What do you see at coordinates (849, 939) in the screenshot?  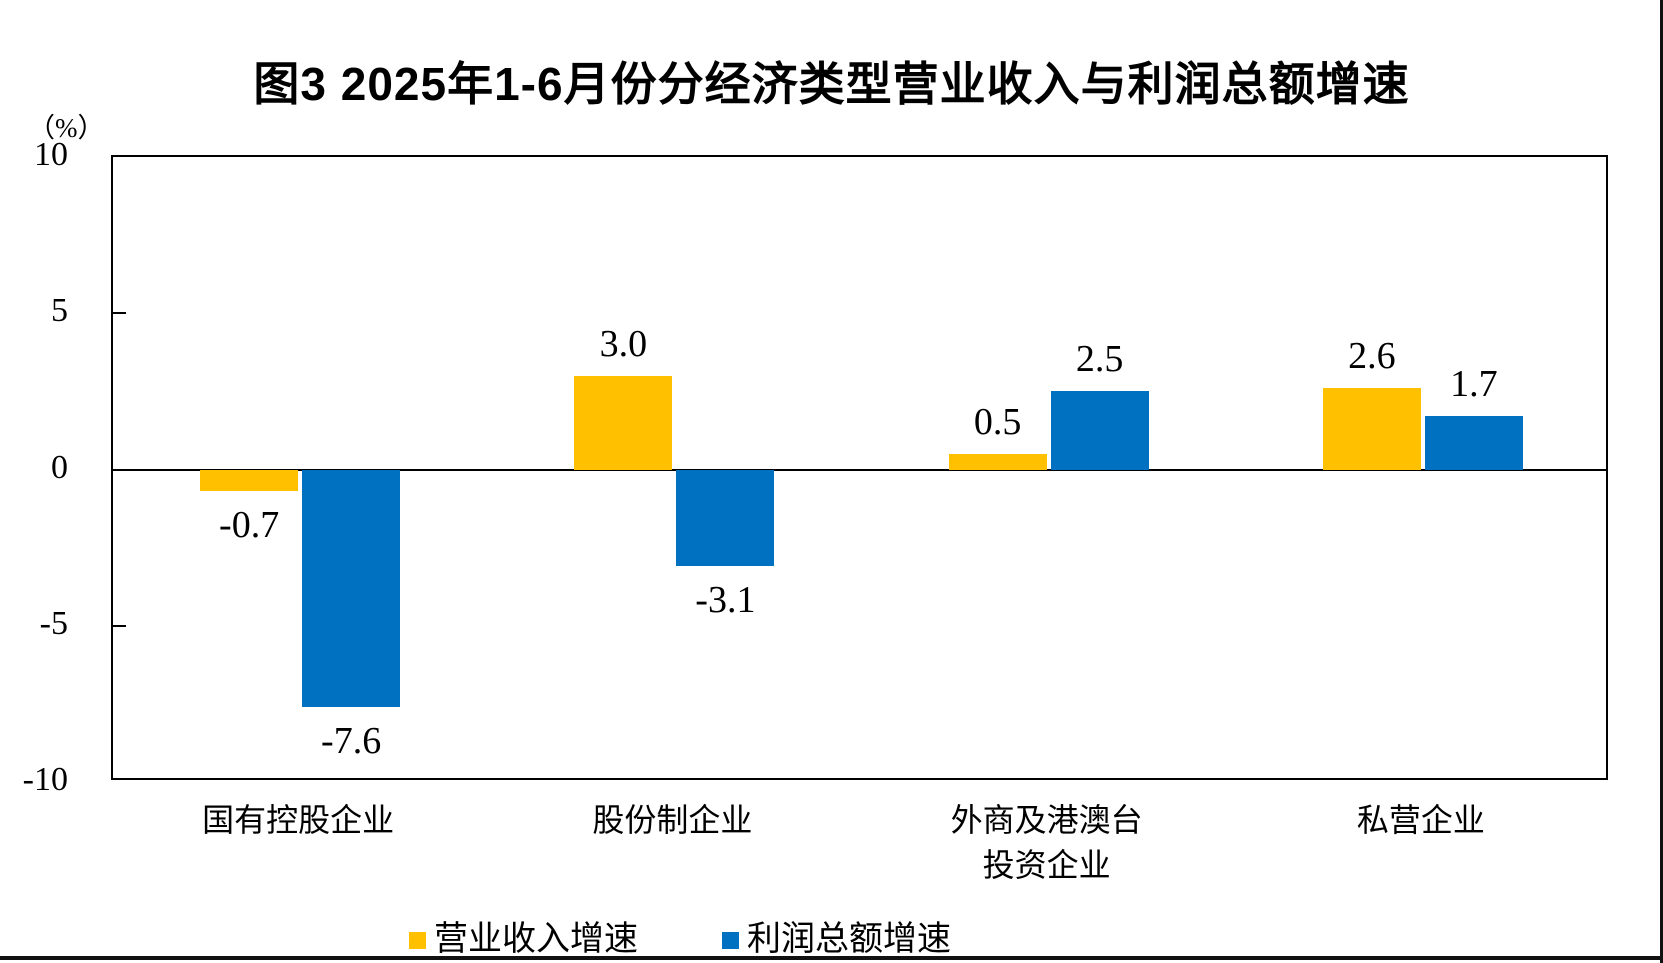 I see `legend-label: 利润总额增速` at bounding box center [849, 939].